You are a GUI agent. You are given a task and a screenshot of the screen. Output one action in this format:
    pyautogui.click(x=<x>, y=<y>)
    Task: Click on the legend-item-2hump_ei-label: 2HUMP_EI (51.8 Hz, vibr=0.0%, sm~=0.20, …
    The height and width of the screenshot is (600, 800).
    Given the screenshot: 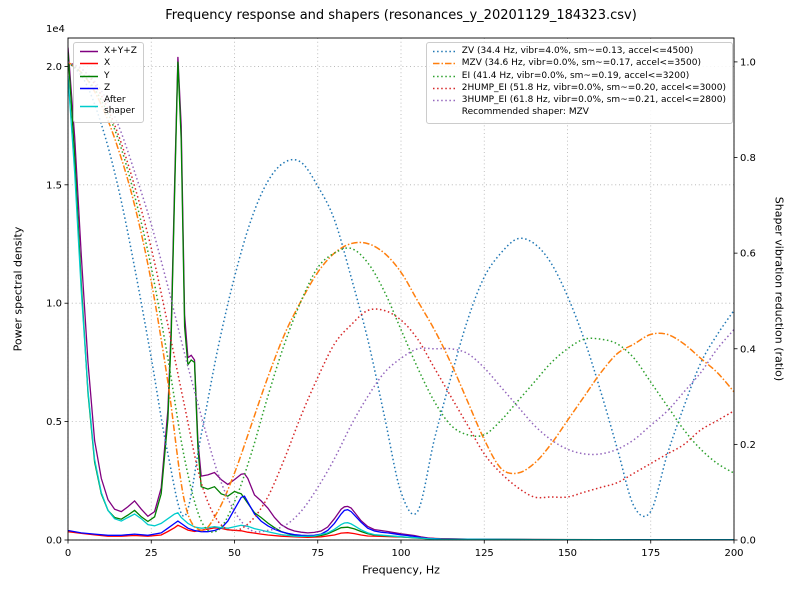 What is the action you would take?
    pyautogui.click(x=593, y=87)
    